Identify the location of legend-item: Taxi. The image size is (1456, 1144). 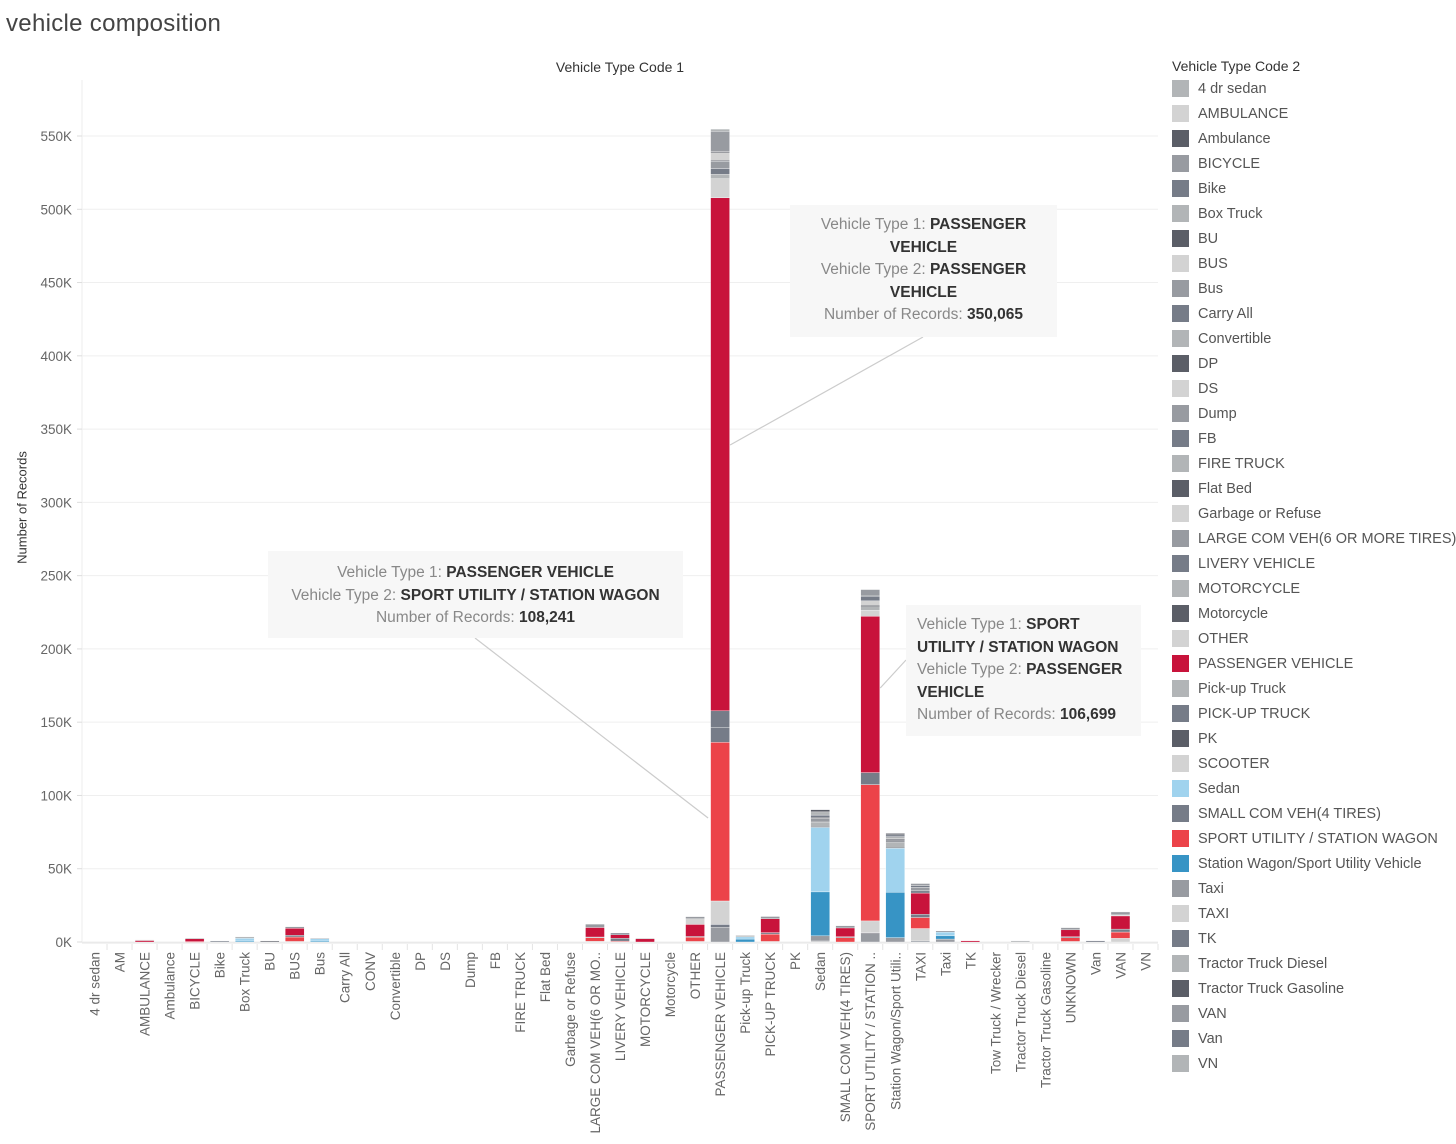
(1314, 888).